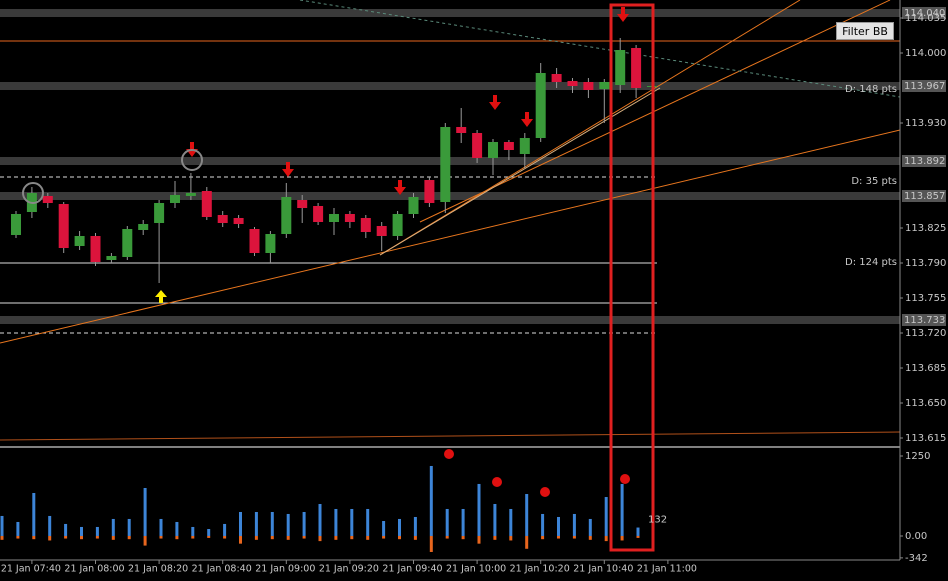  I want to click on y-tick-label: 114.000, so click(925, 53).